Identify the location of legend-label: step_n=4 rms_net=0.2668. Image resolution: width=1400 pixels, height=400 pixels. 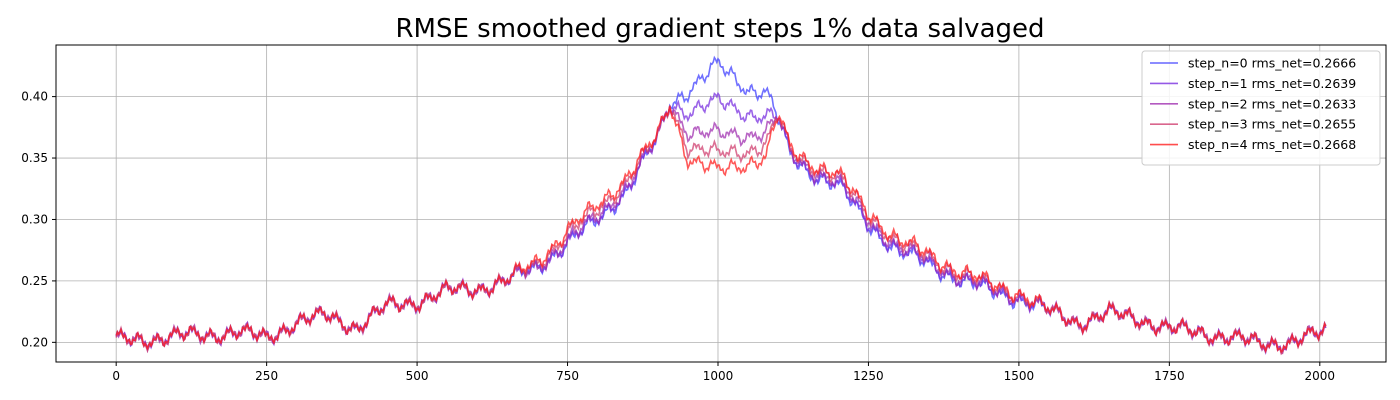
(1272, 144).